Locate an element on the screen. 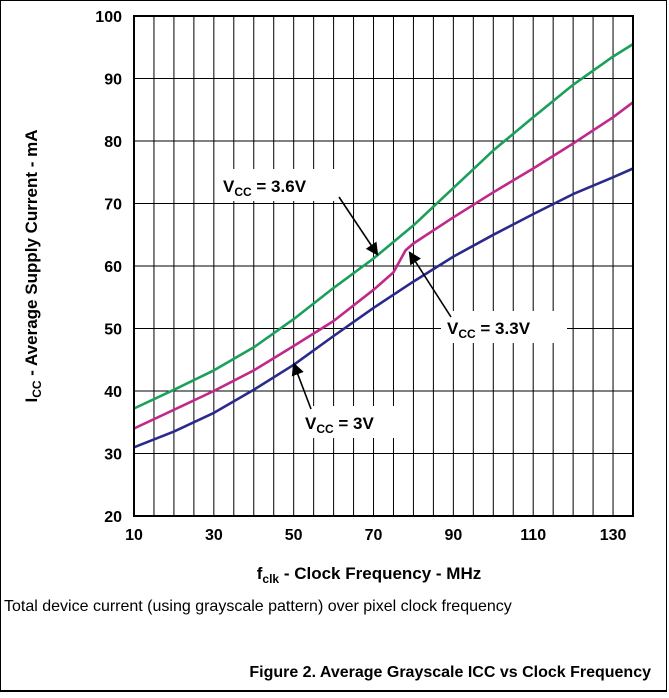  vcc-annotation: VCC = 3.3V is located at coordinates (487, 297).